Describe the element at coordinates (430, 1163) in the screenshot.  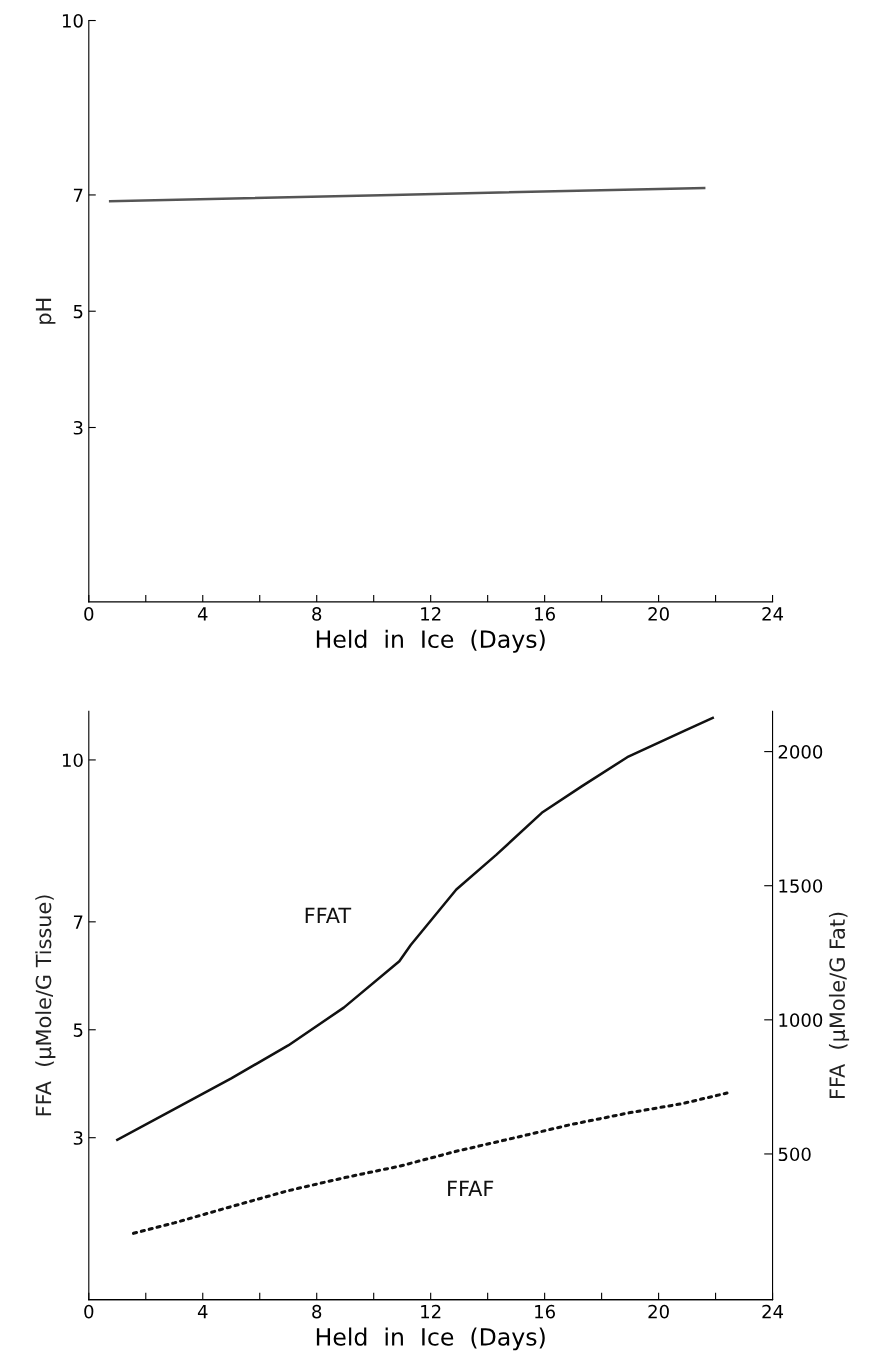
I see `line-series` at that location.